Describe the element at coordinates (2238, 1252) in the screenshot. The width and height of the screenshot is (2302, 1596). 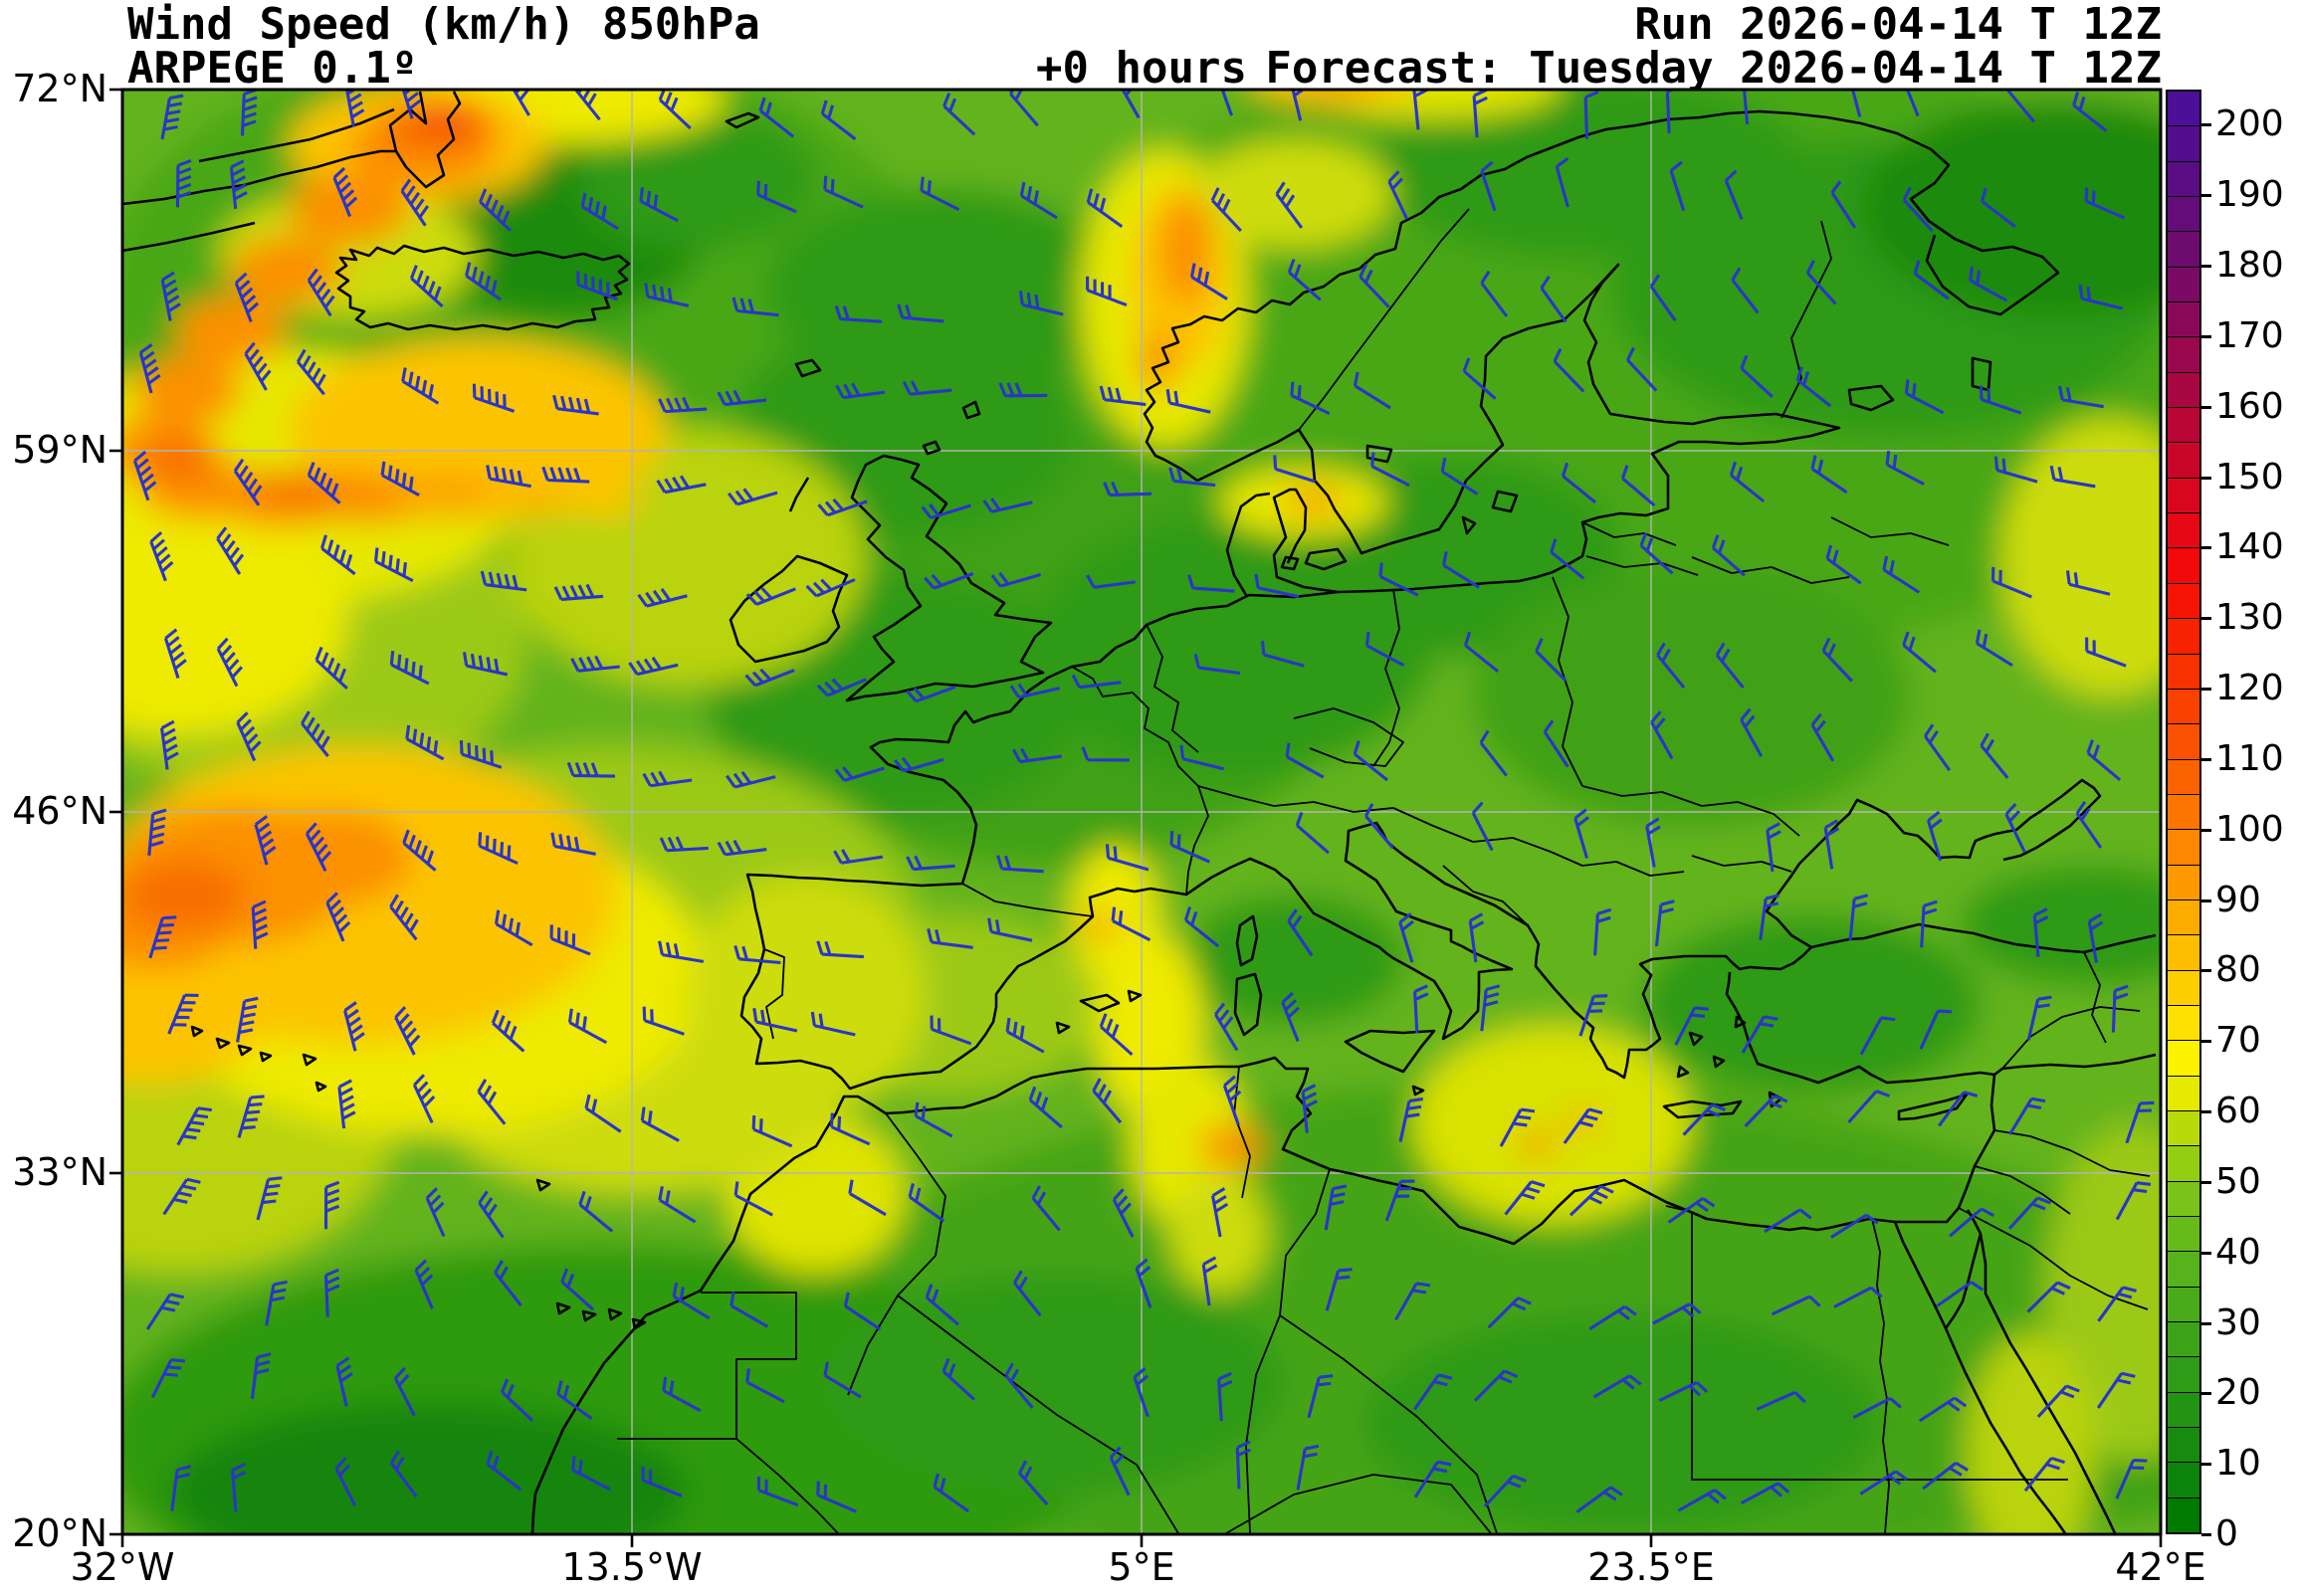
I see `colorbar-tick-label: 40` at that location.